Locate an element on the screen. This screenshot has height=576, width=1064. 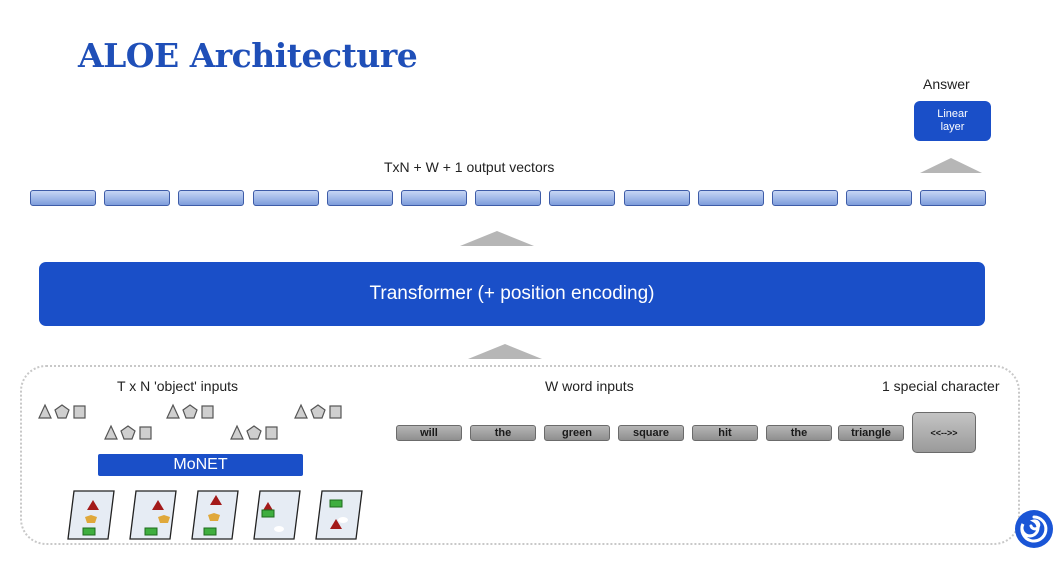
word-token: triangle is located at coordinates (871, 433).